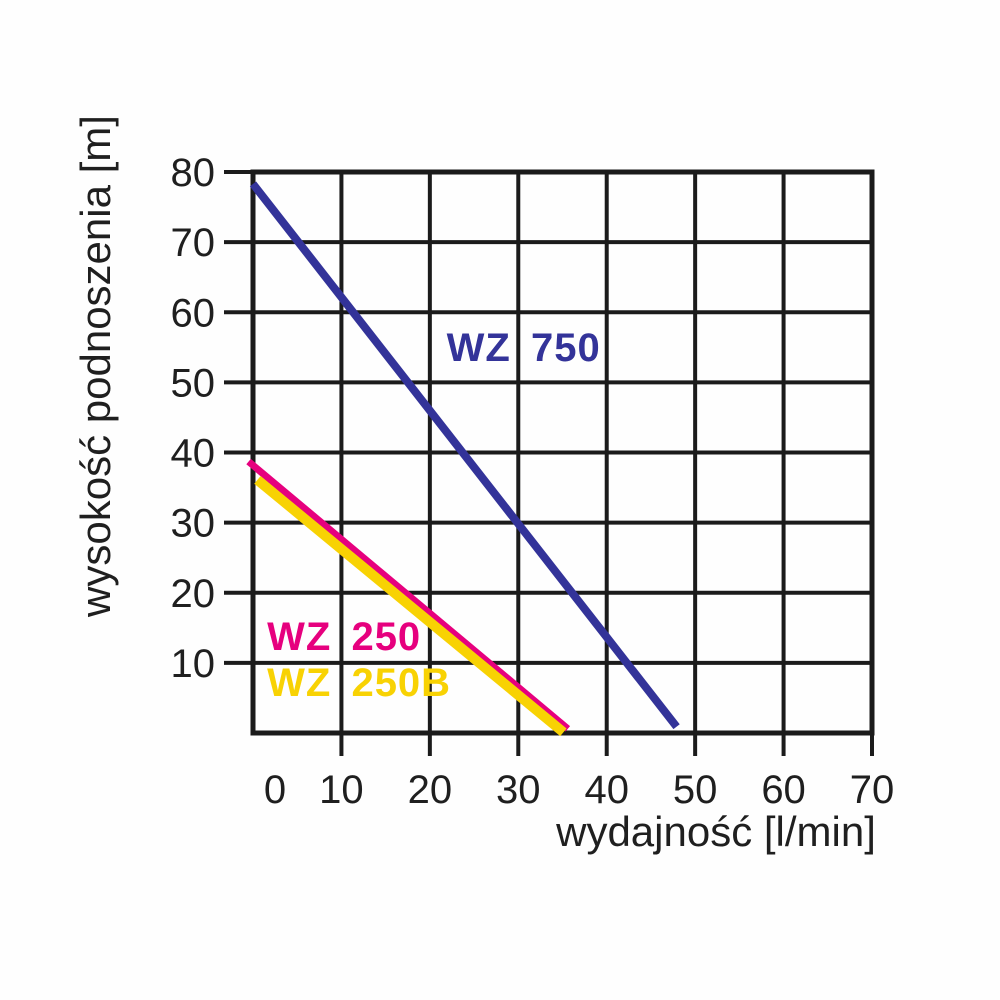 The image size is (1000, 1000). Describe the element at coordinates (872, 790) in the screenshot. I see `x-tick-label: 70` at that location.